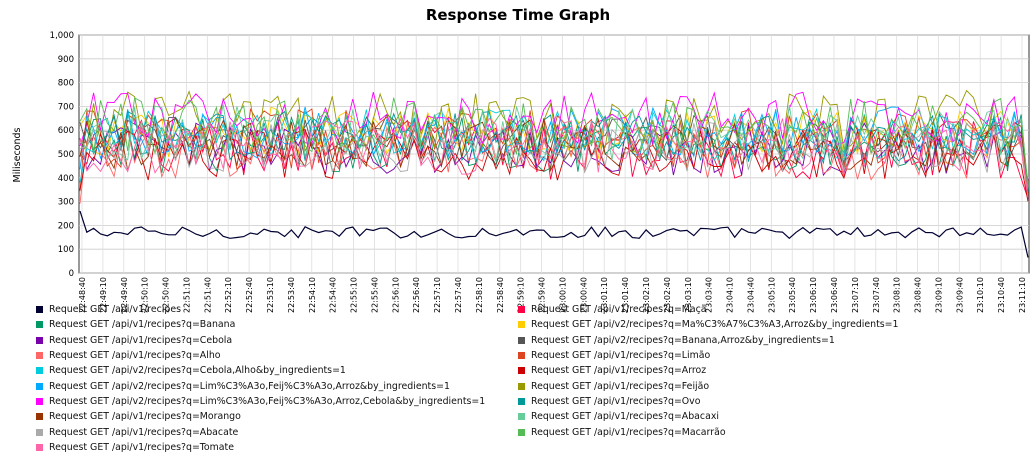 This screenshot has width=1035, height=455. Describe the element at coordinates (621, 356) in the screenshot. I see `legend-label: Request GET /api/v1/recipes?q=Limão` at that location.